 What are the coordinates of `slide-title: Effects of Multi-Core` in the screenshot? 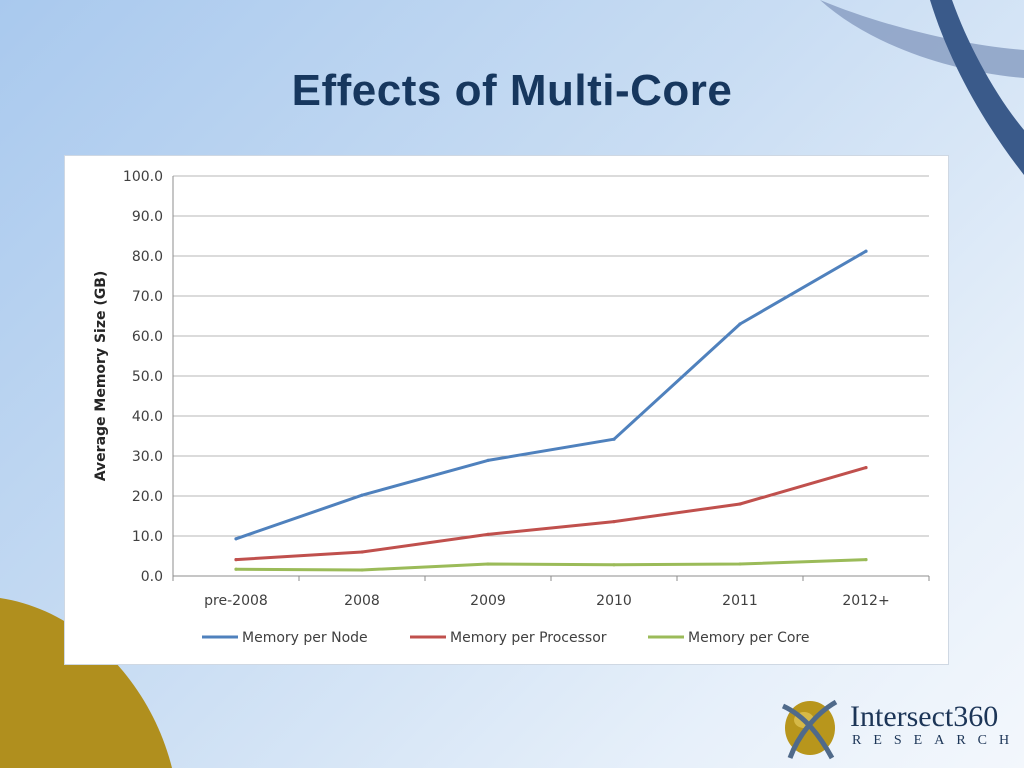 It's located at (512, 90).